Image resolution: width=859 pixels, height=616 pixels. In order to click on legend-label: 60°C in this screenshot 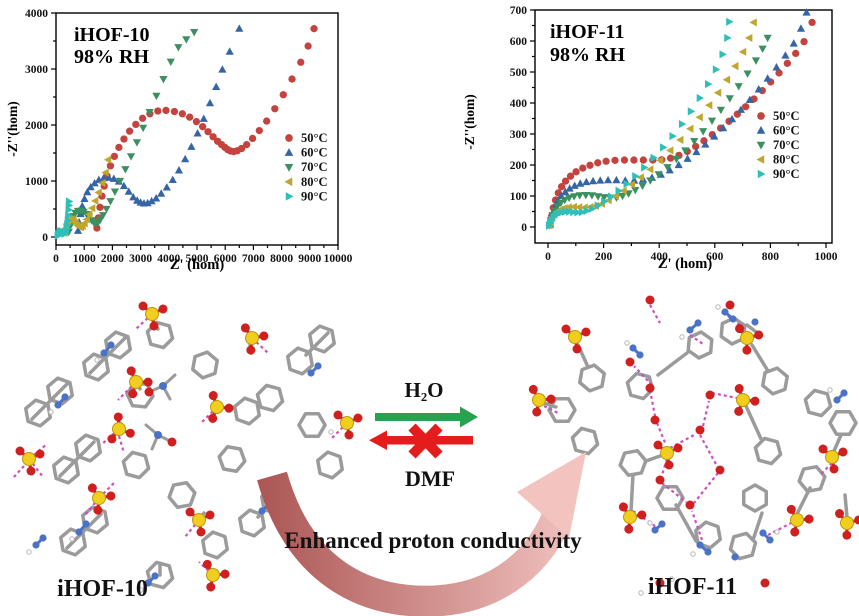, I will do `click(786, 131)`.